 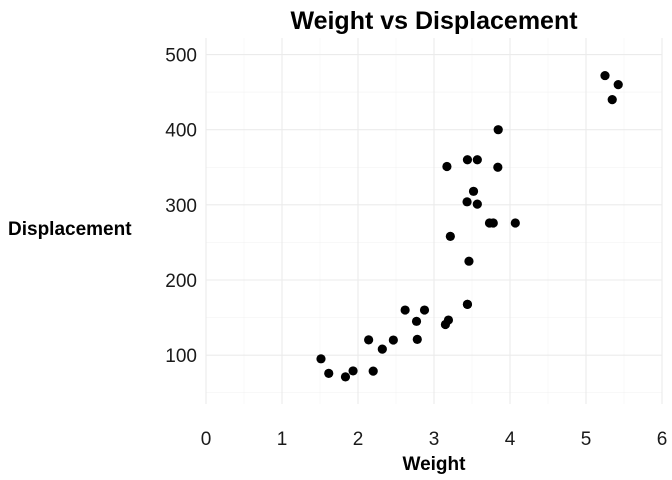 What do you see at coordinates (206, 439) in the screenshot?
I see `x-tick-label: 0` at bounding box center [206, 439].